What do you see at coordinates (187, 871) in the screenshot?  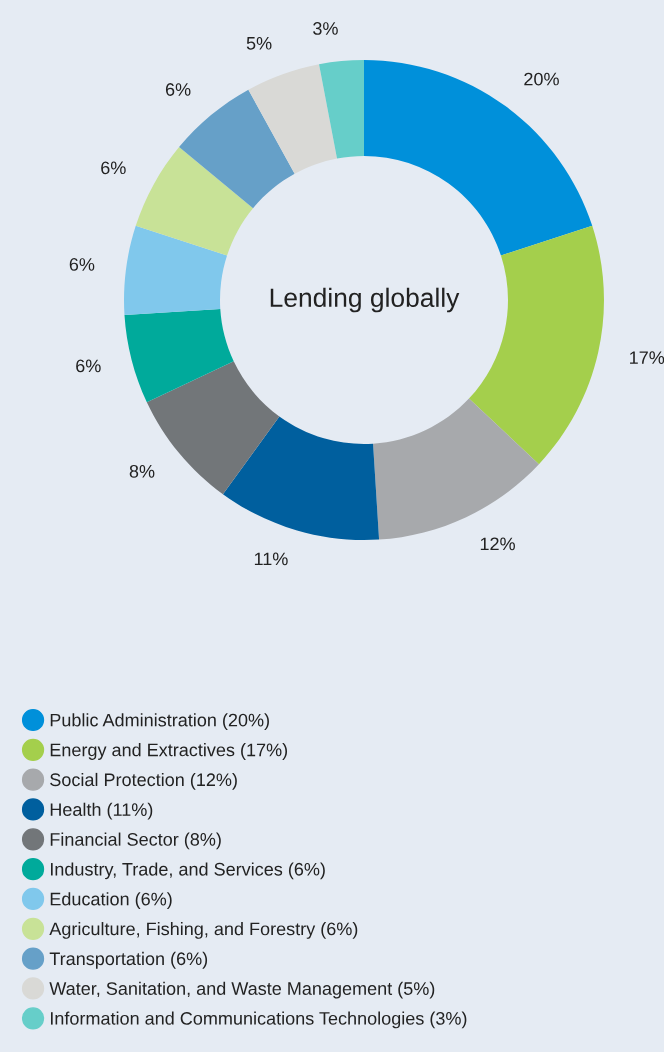 I see `legend-label: Industry, Trade, and Services (6%)` at bounding box center [187, 871].